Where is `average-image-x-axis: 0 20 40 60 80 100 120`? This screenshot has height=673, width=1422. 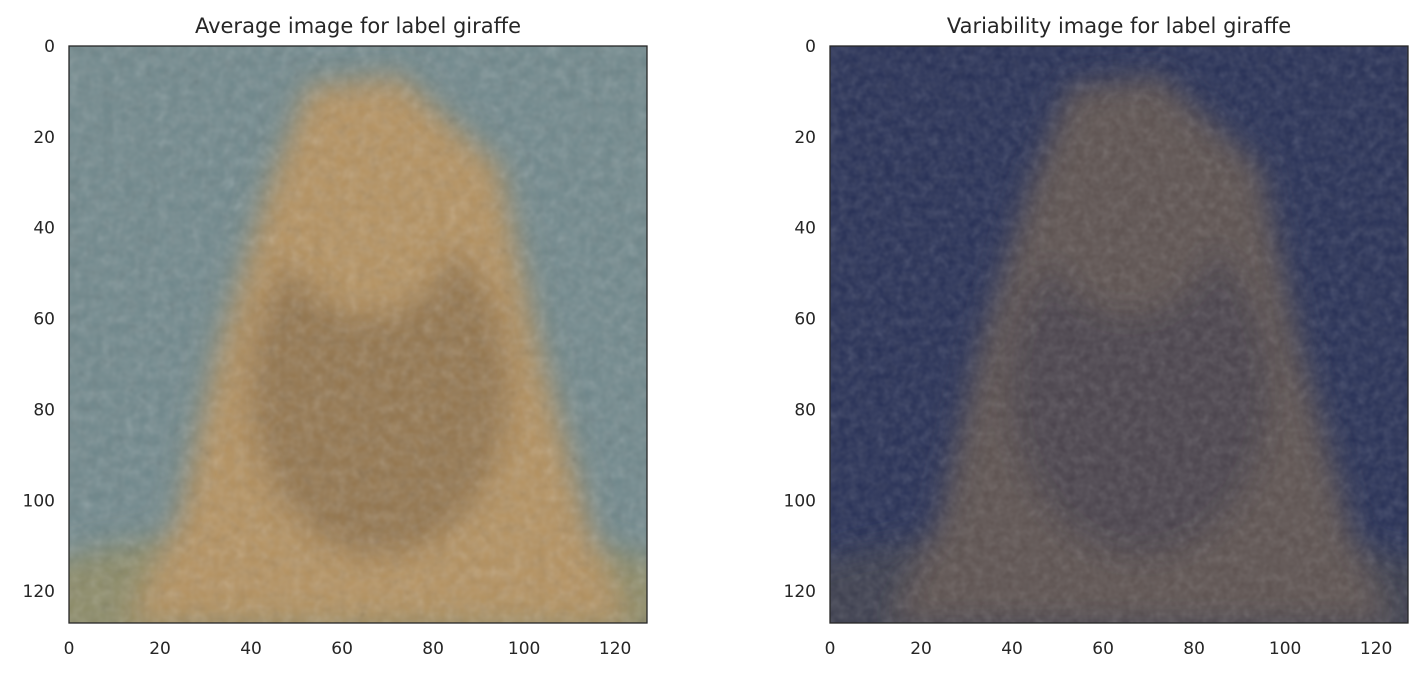 average-image-x-axis: 0 20 40 60 80 100 120 is located at coordinates (348, 649).